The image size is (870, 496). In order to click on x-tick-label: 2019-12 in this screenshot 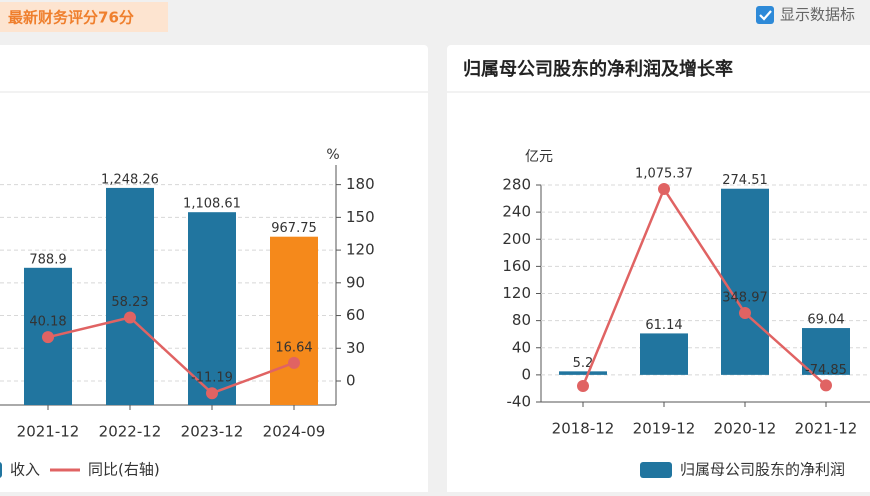, I will do `click(664, 429)`.